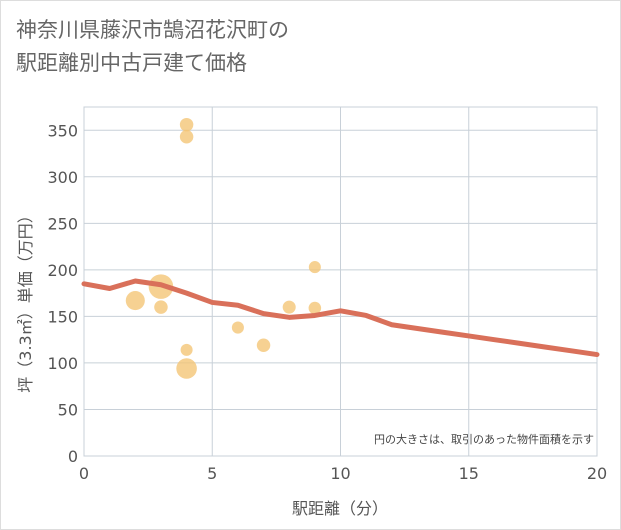 The height and width of the screenshot is (530, 621). What do you see at coordinates (212, 473) in the screenshot?
I see `x-tick-label: 5` at bounding box center [212, 473].